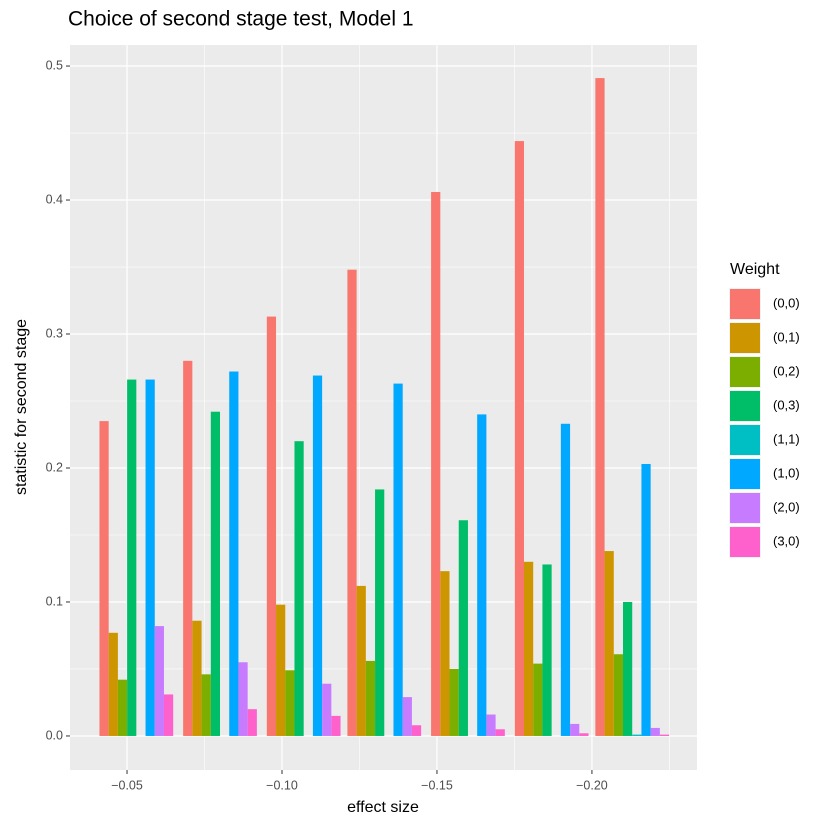 The image size is (830, 830). What do you see at coordinates (786, 472) in the screenshot?
I see `legend-label: (1,0)` at bounding box center [786, 472].